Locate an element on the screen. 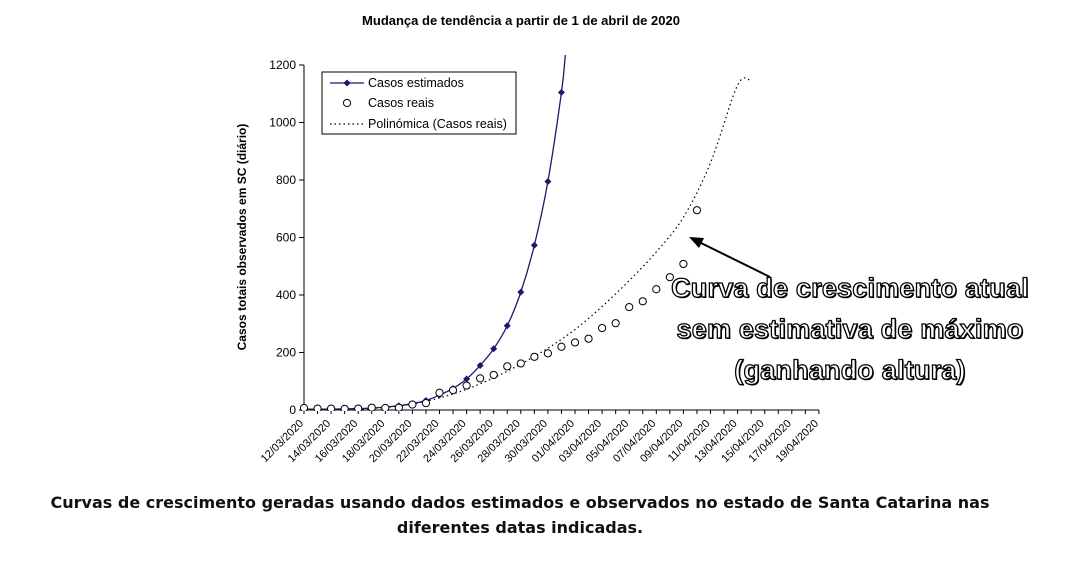 The image size is (1066, 565). annotation-arrow is located at coordinates (730, 257).